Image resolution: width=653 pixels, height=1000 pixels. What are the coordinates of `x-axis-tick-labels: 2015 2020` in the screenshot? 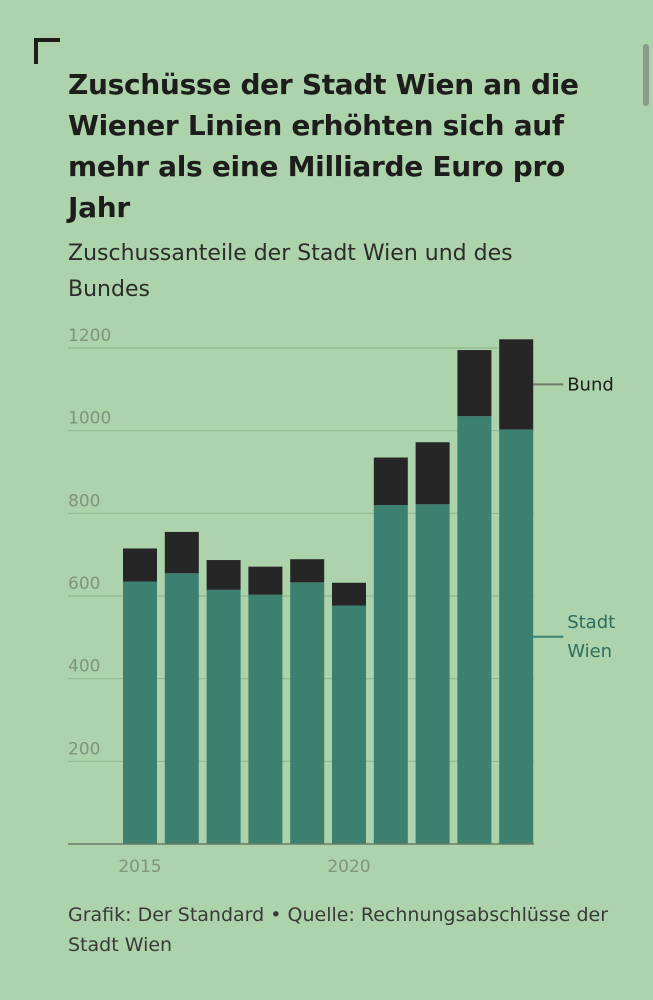 It's located at (244, 867).